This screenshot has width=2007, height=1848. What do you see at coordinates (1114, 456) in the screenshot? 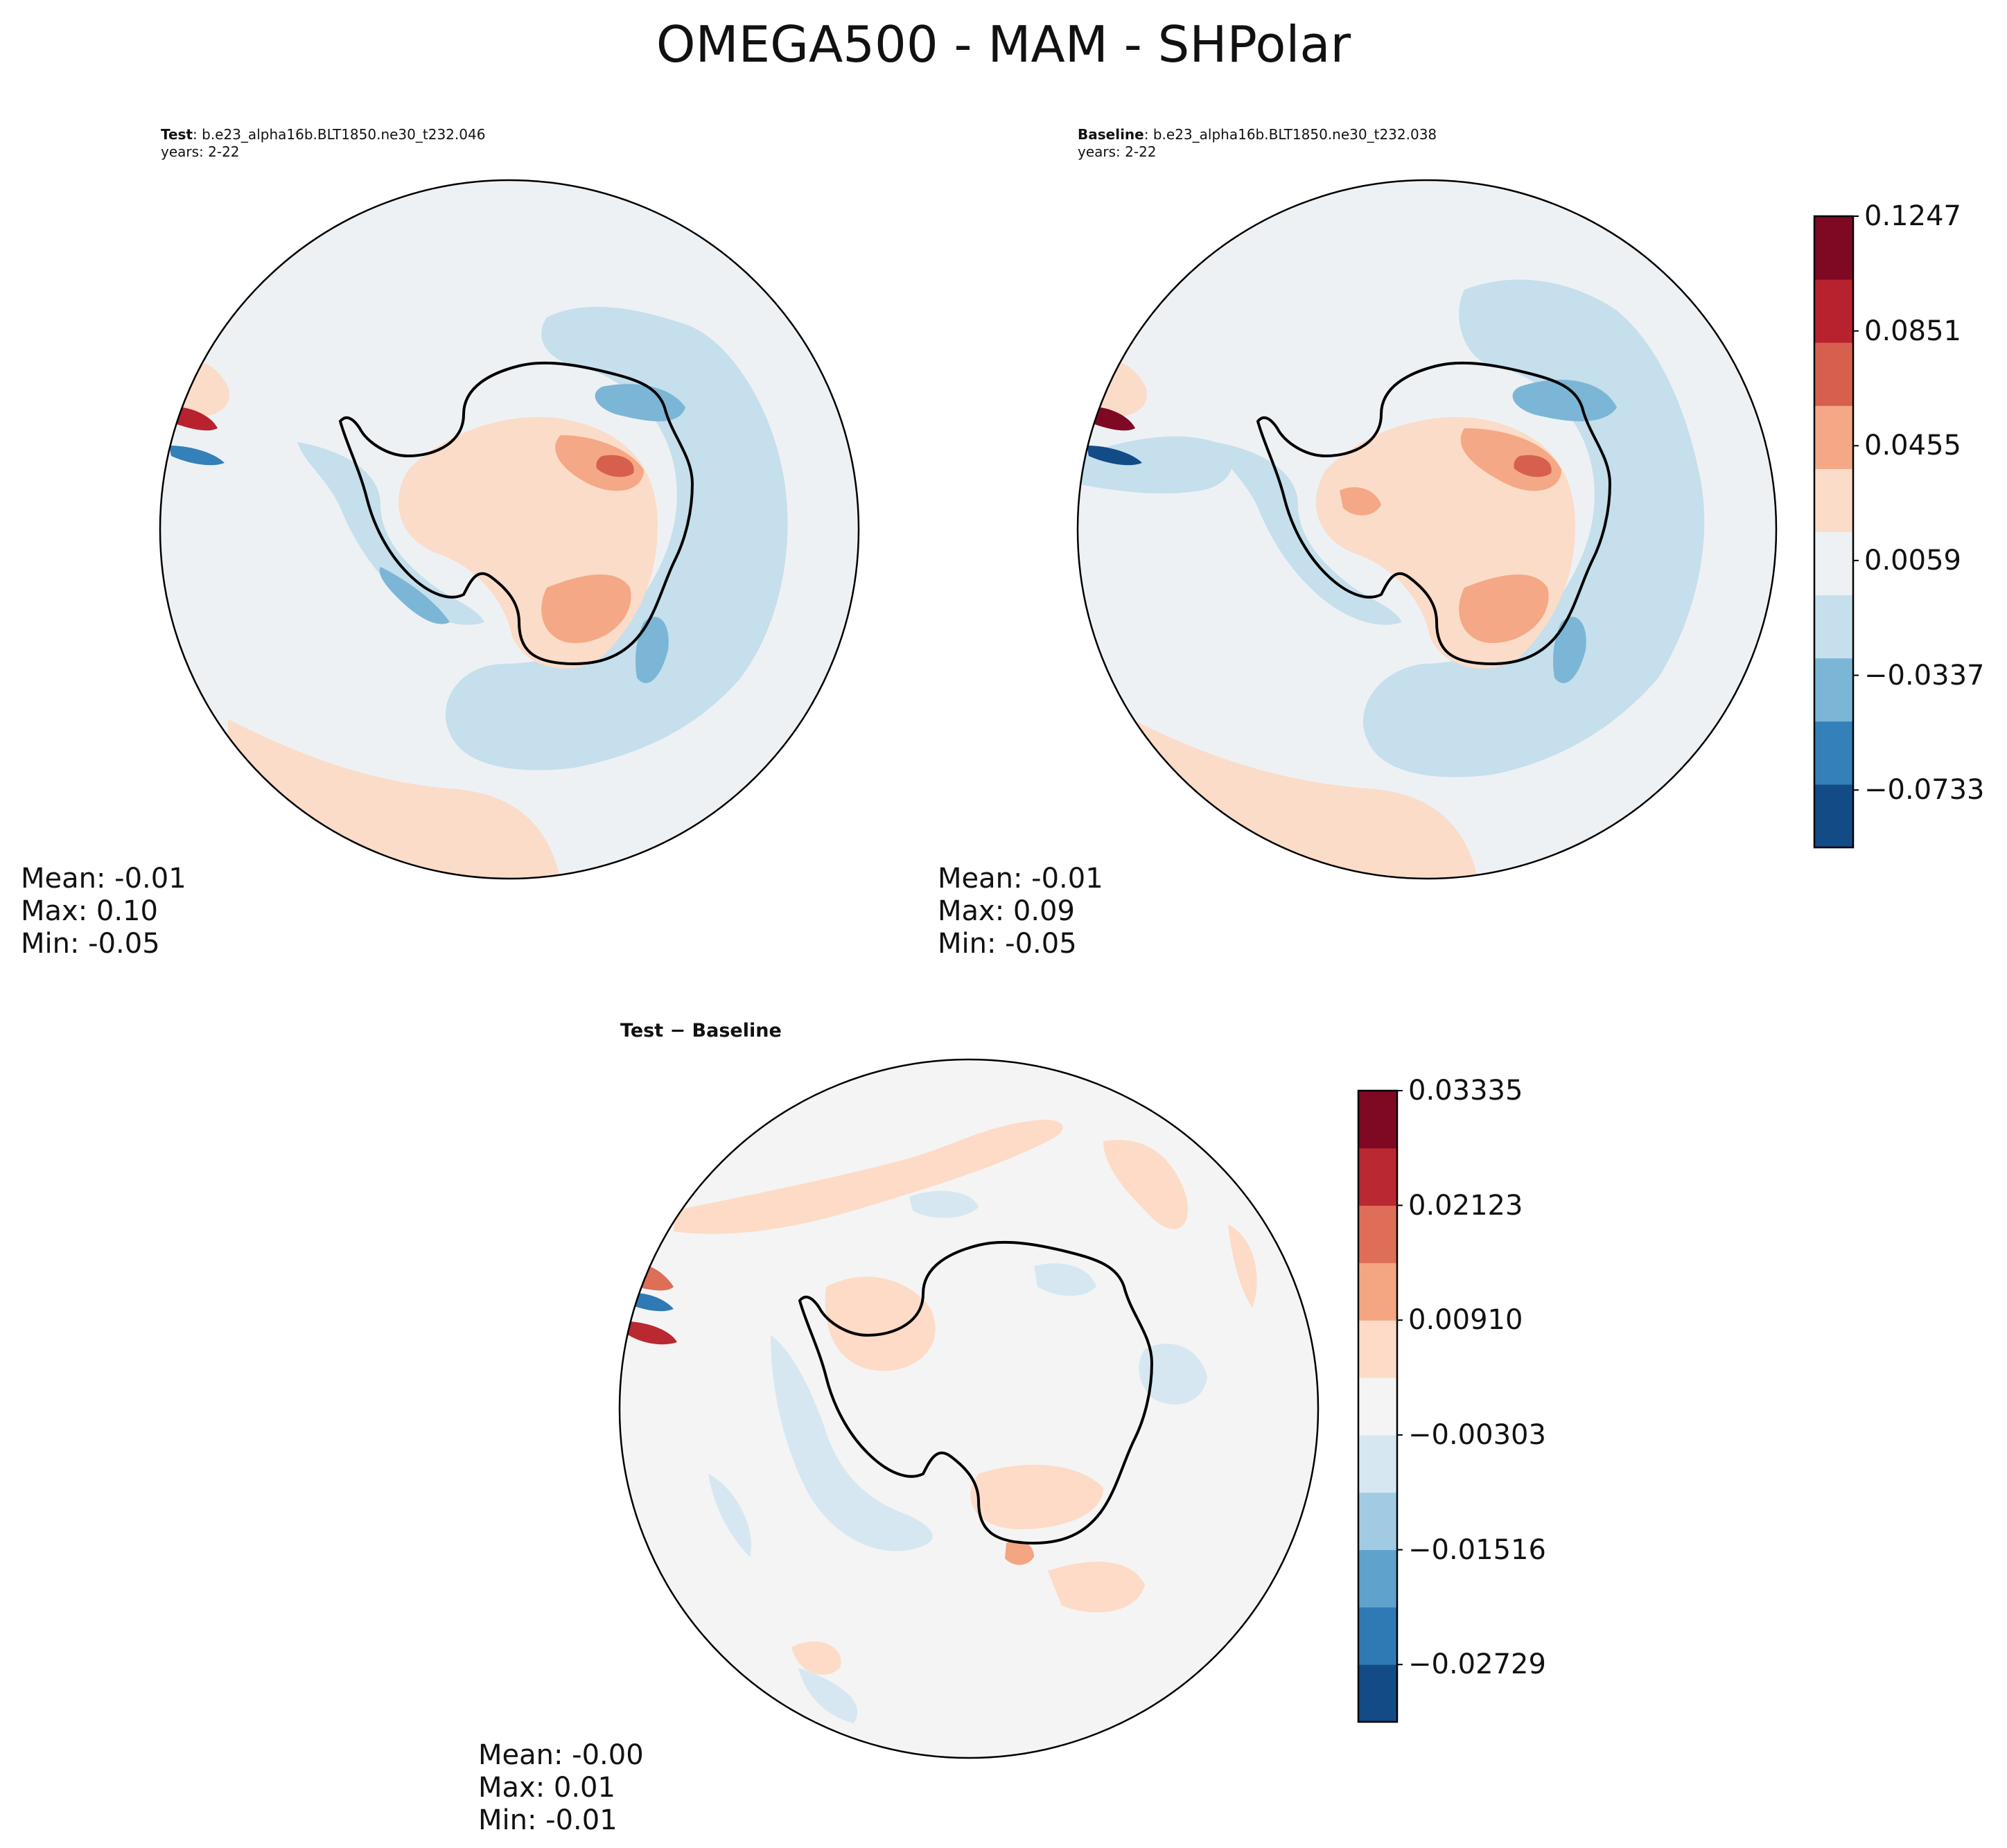
I see `baseline-dipole-negative` at bounding box center [1114, 456].